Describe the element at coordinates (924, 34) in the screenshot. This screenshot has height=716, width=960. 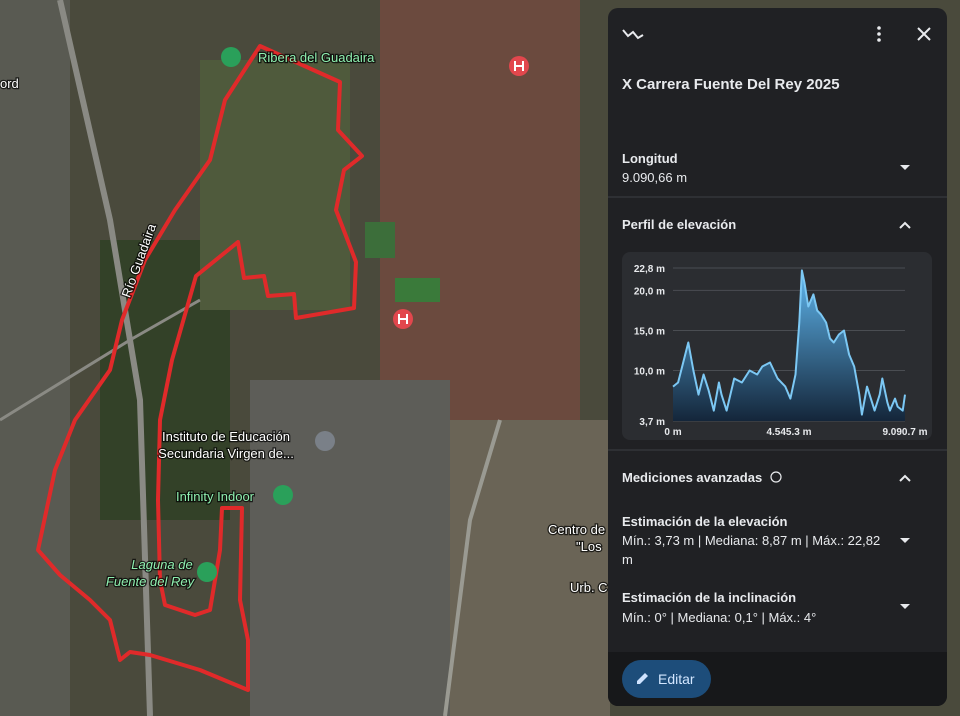
I see `close-button` at that location.